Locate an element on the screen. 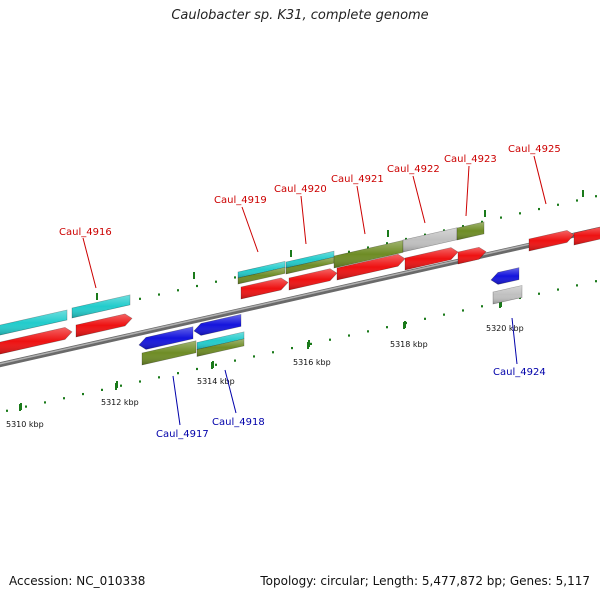  map-title: Caulobacter sp. K31, complete genome is located at coordinates (300, 15).